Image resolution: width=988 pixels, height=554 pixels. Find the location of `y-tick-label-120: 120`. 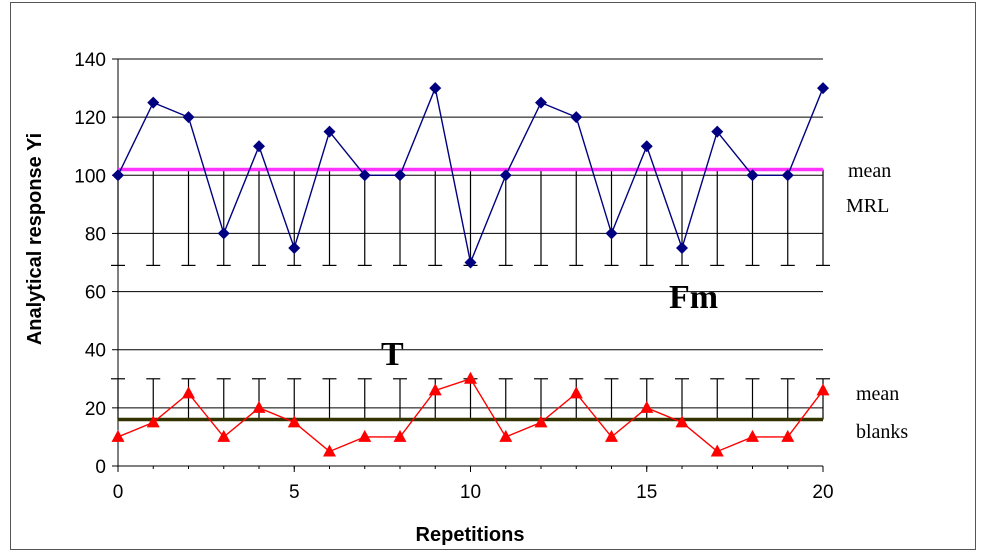

y-tick-label-120: 120 is located at coordinates (90, 118).